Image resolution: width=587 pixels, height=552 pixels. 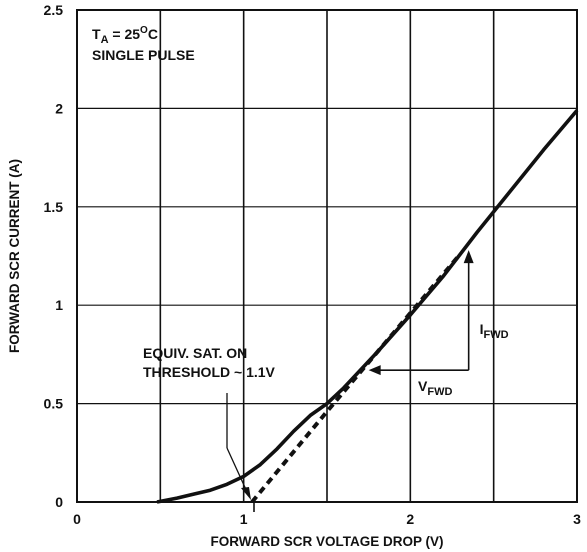 What do you see at coordinates (125, 35) in the screenshot?
I see `ambient-temperature-label: TA = 25OC` at bounding box center [125, 35].